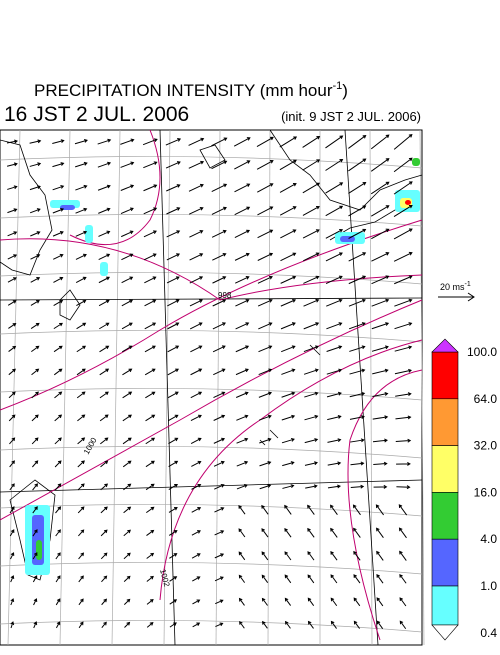 This screenshot has height=655, width=500. What do you see at coordinates (212, 156) in the screenshot?
I see `coastline` at bounding box center [212, 156].